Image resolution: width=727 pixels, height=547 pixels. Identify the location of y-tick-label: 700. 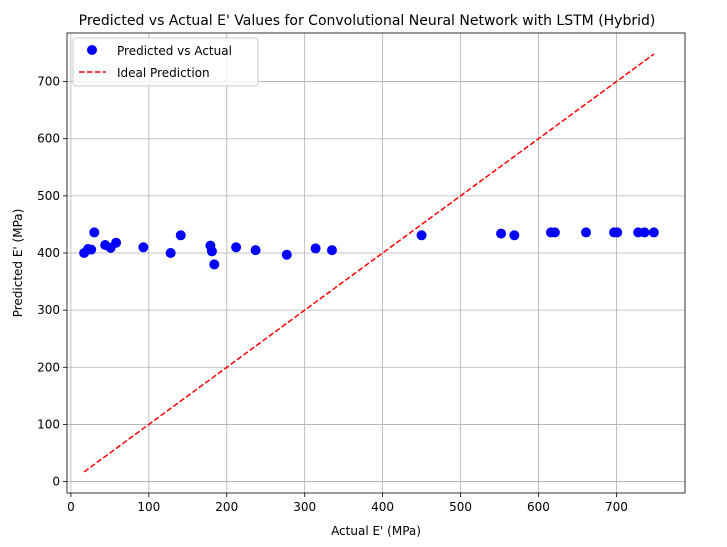
(48, 82).